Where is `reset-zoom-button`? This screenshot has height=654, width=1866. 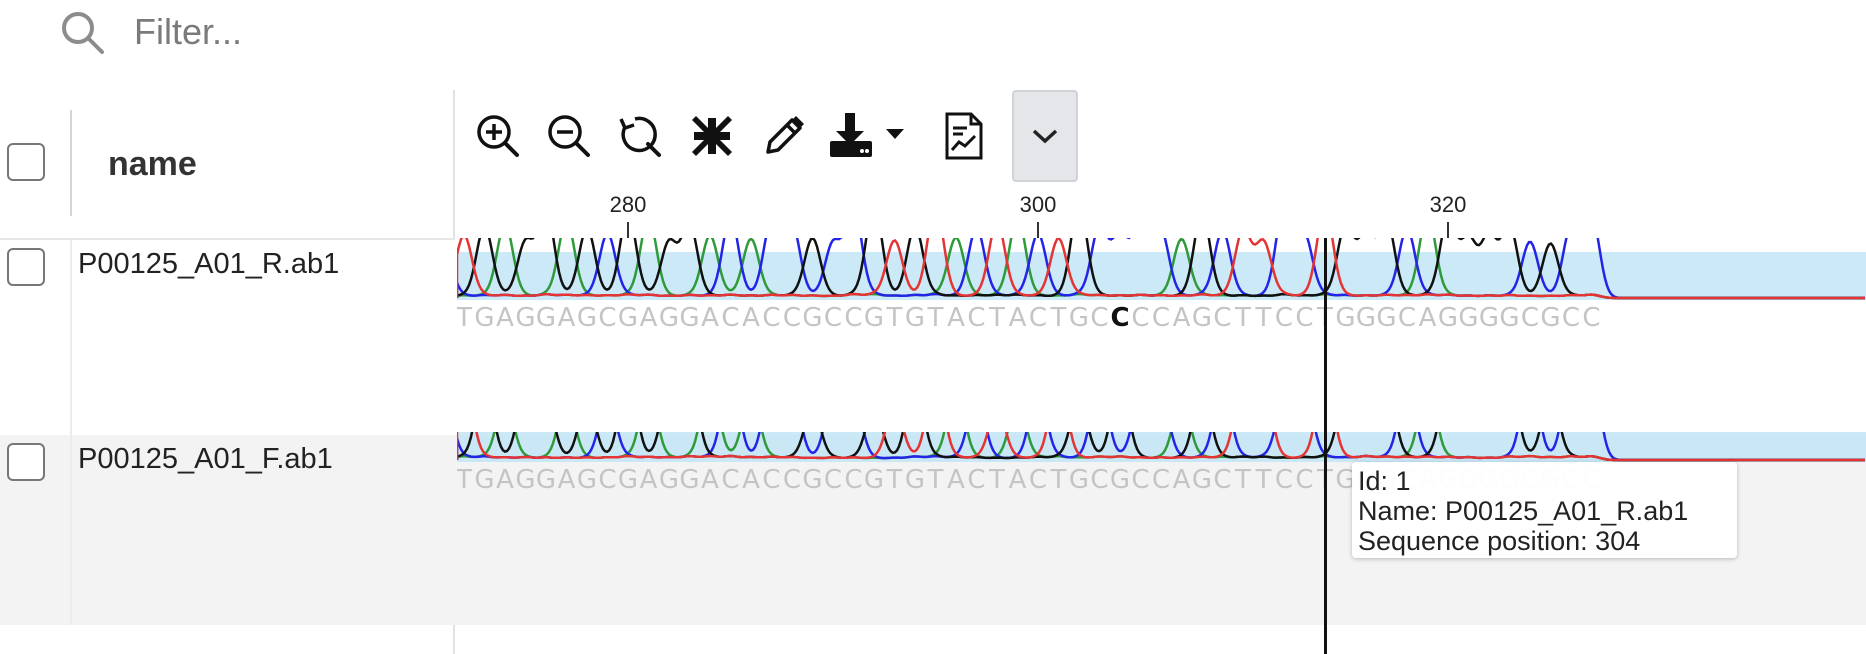
reset-zoom-button is located at coordinates (640, 136).